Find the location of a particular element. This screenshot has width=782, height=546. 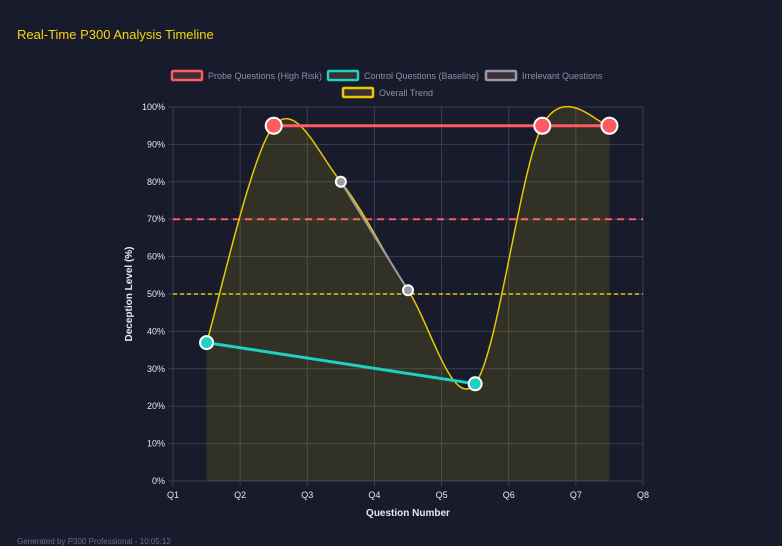

x-axis-label: Question Number is located at coordinates (408, 513).